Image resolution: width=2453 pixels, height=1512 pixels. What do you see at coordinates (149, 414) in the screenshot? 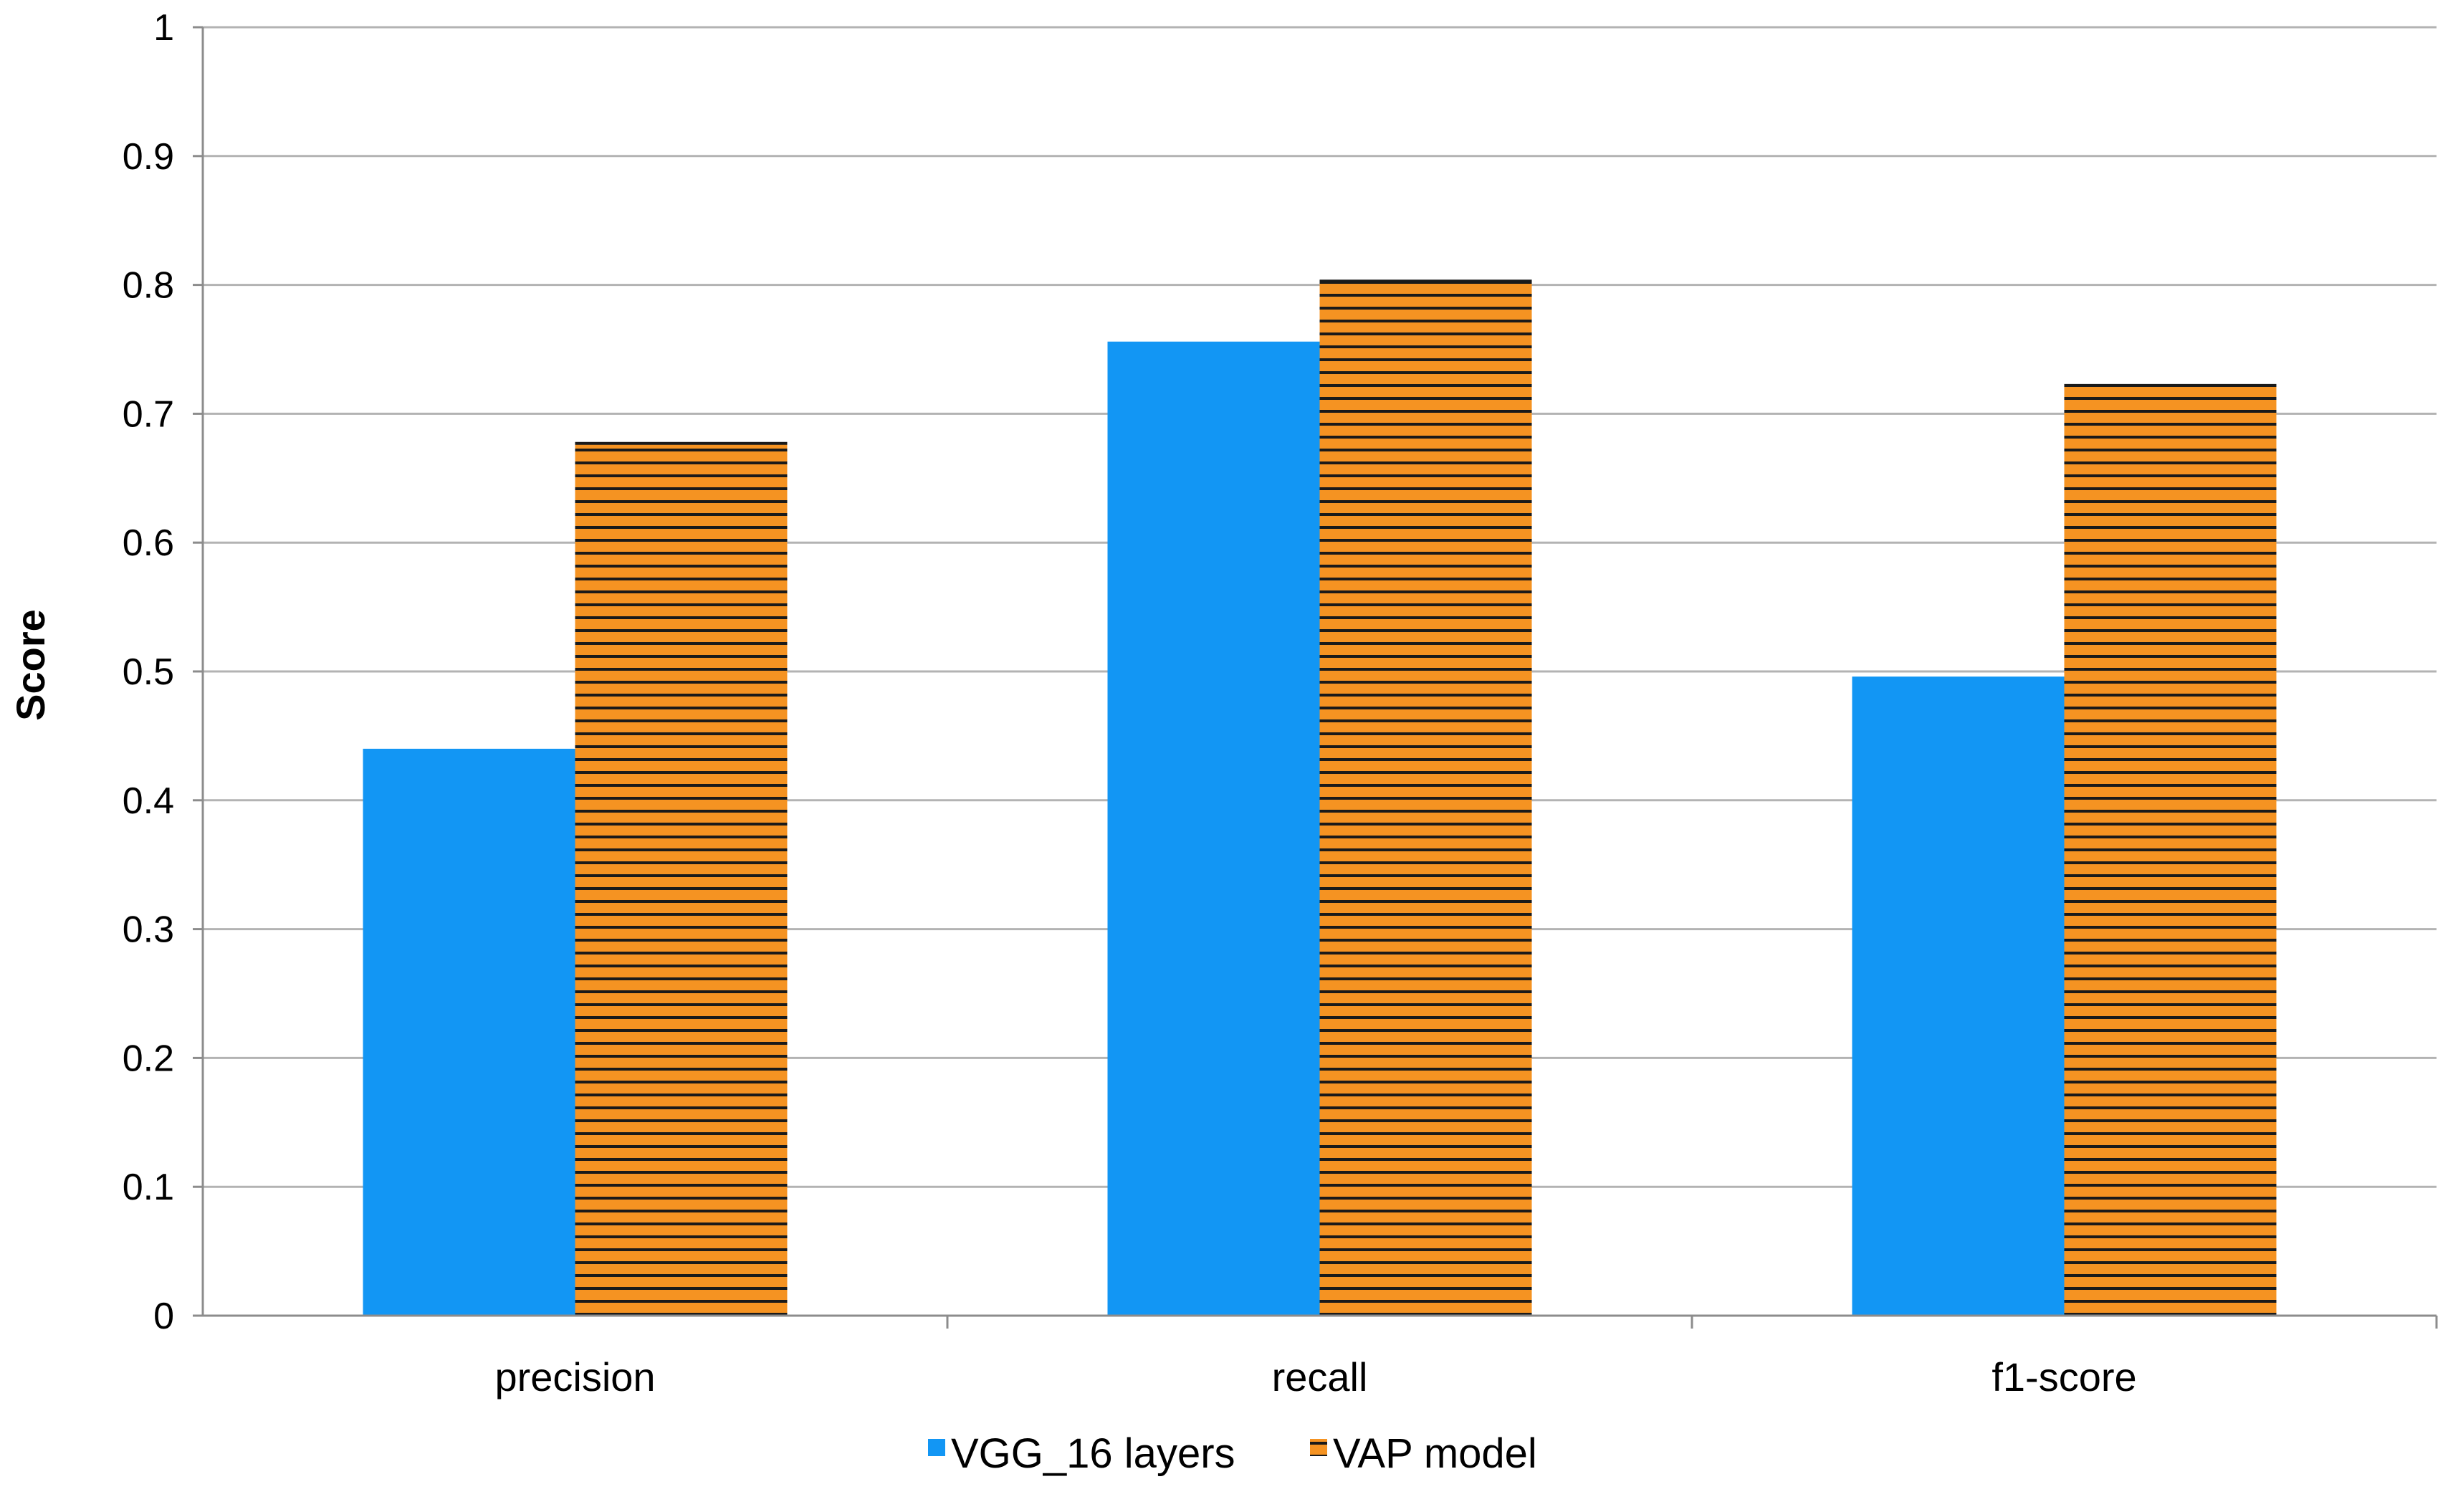
I see `y-tick-label: 0.7` at bounding box center [149, 414].